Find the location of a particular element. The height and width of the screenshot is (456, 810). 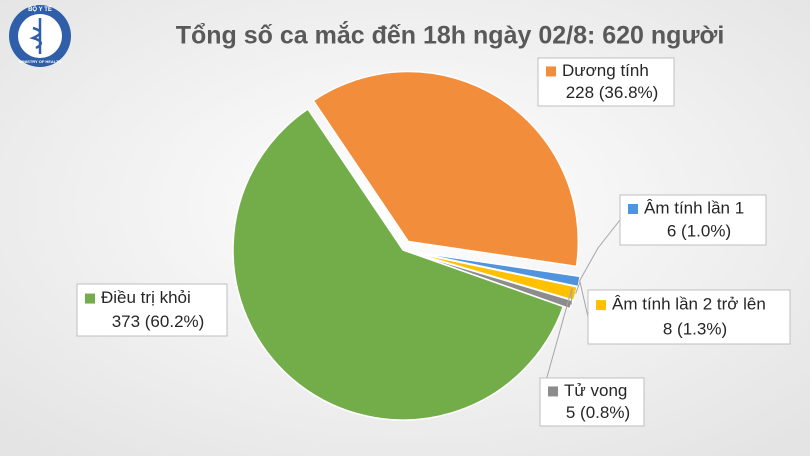

pie-slice is located at coordinates (446, 169).